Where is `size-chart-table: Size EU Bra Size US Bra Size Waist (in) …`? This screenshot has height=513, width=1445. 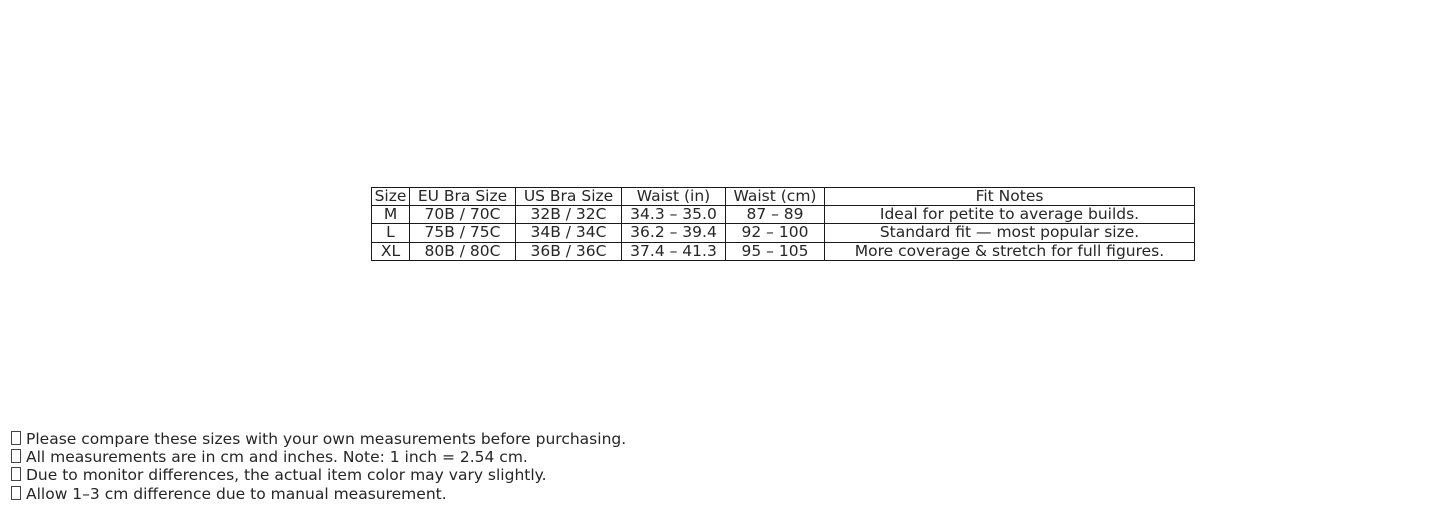
size-chart-table: Size EU Bra Size US Bra Size Waist (in) … is located at coordinates (783, 223).